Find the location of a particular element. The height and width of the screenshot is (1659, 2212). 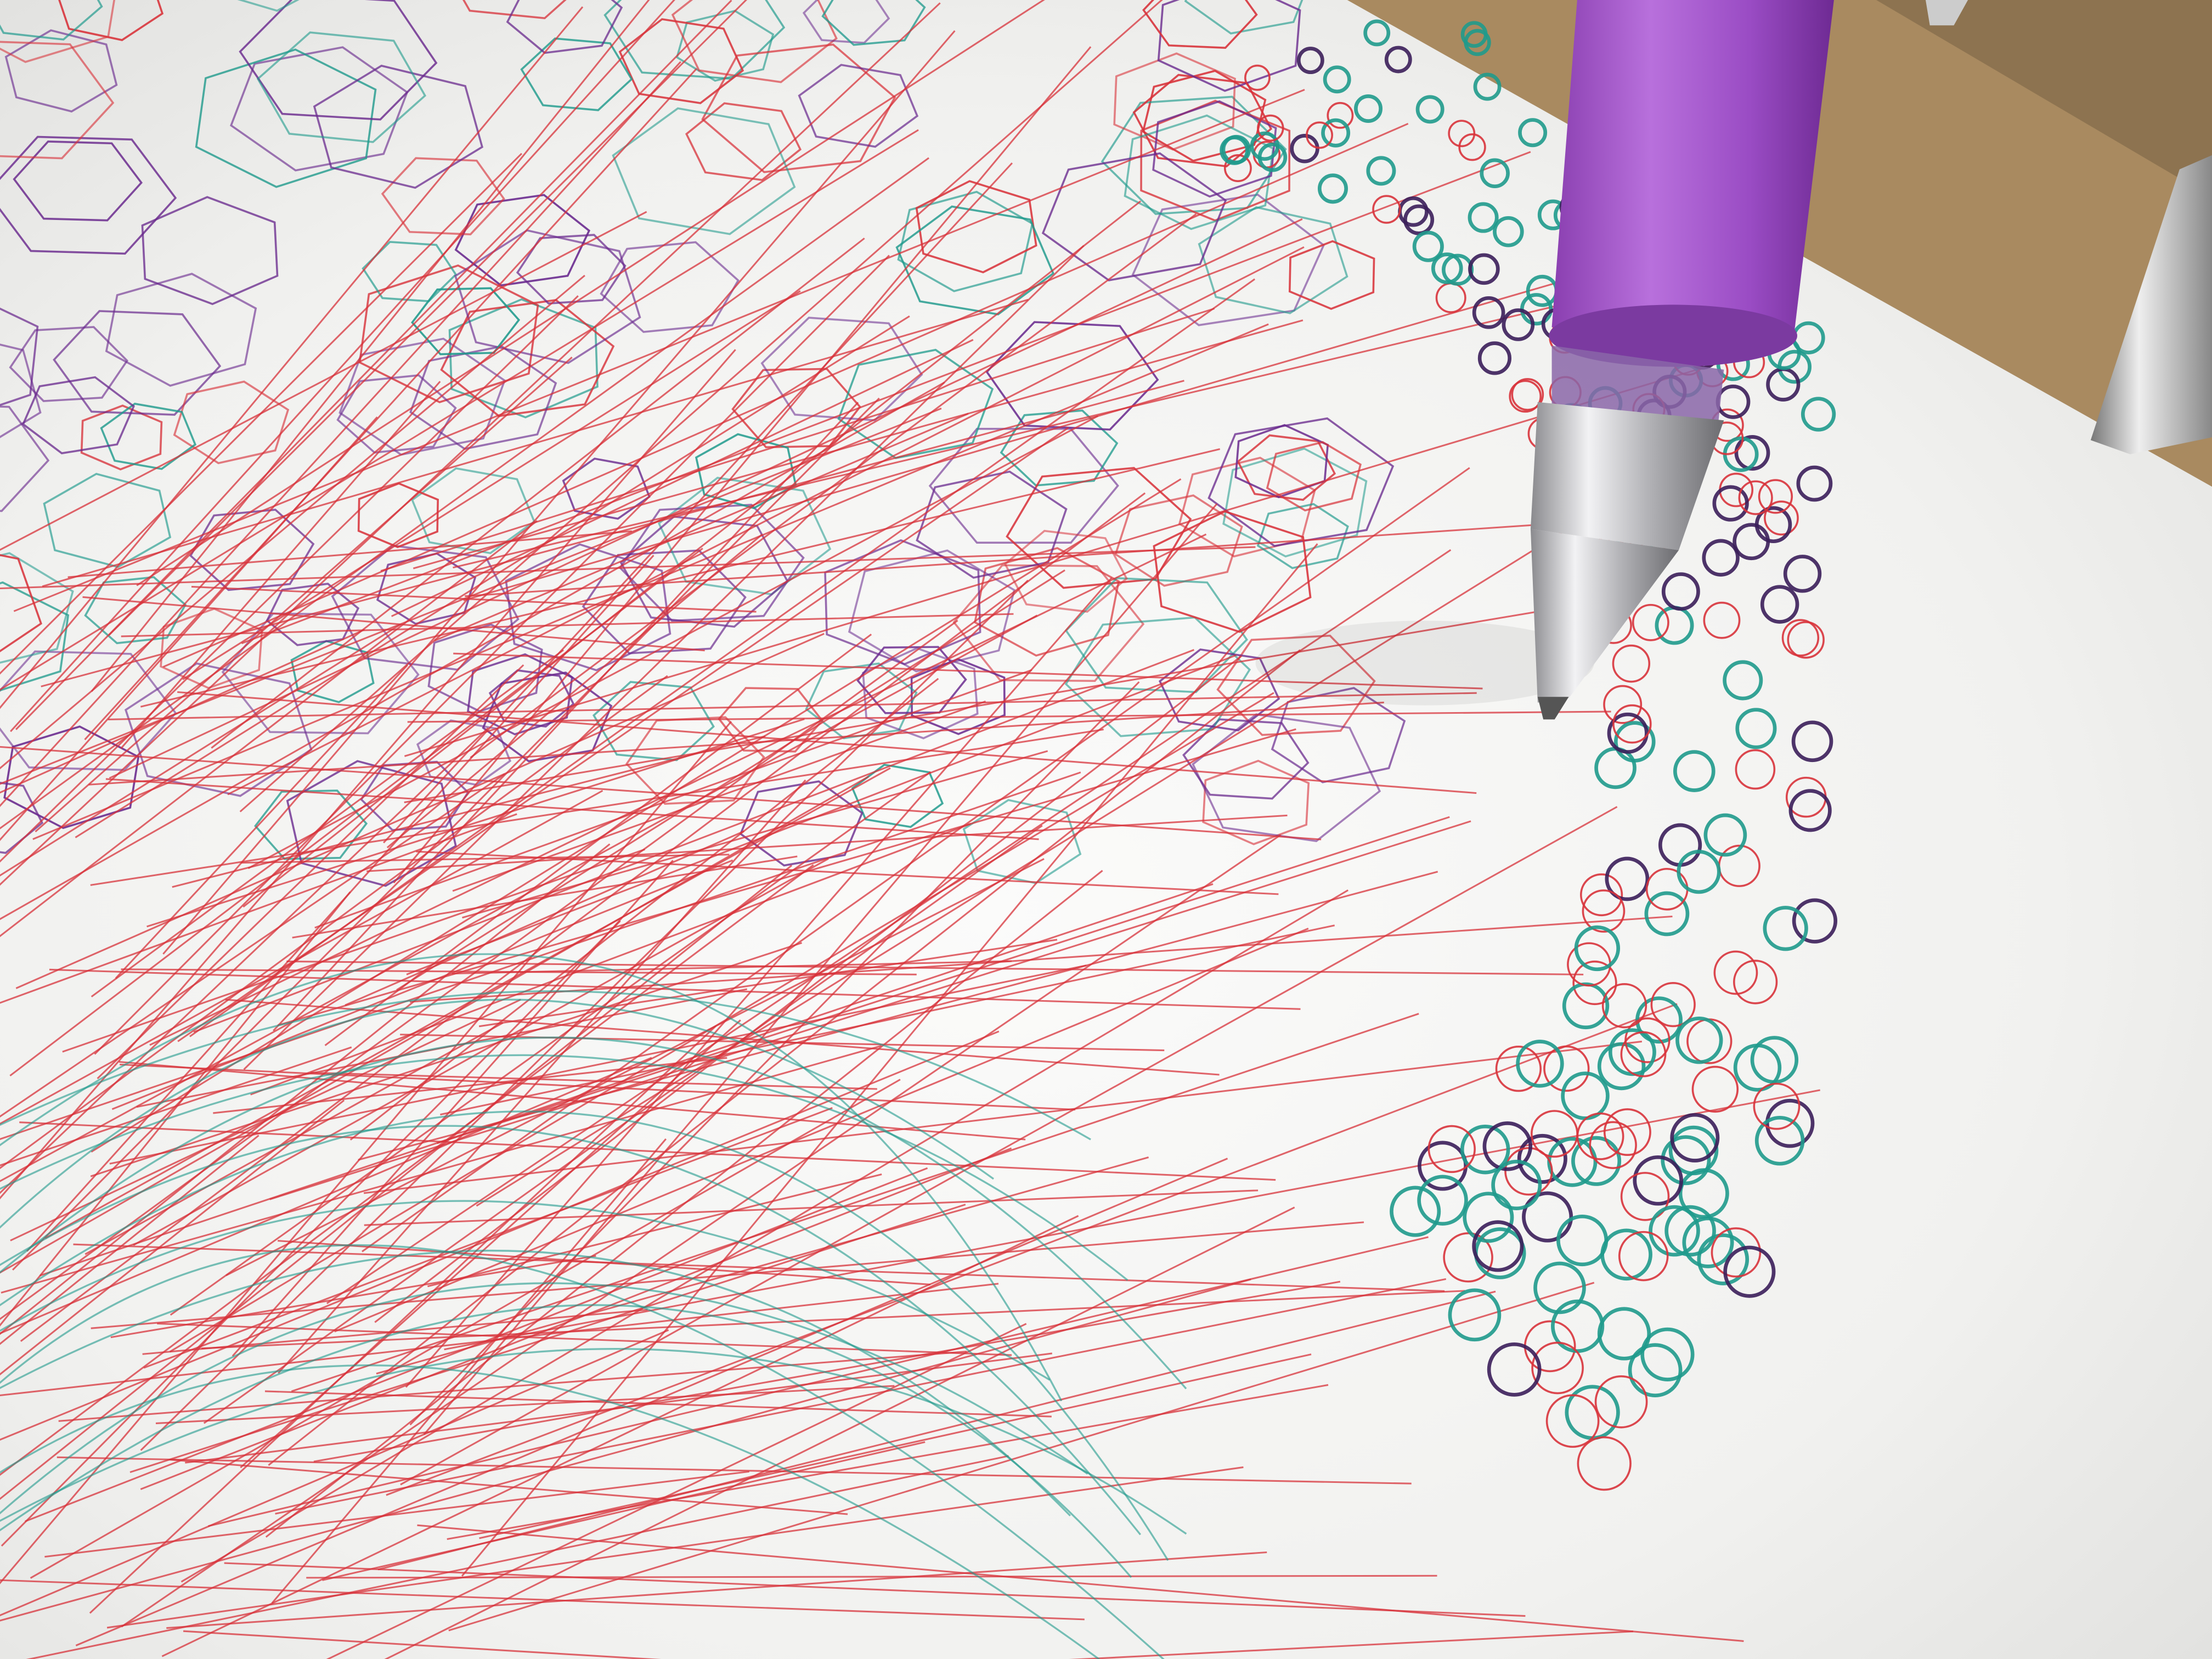

cardboard-shadow is located at coordinates (2044, 99).